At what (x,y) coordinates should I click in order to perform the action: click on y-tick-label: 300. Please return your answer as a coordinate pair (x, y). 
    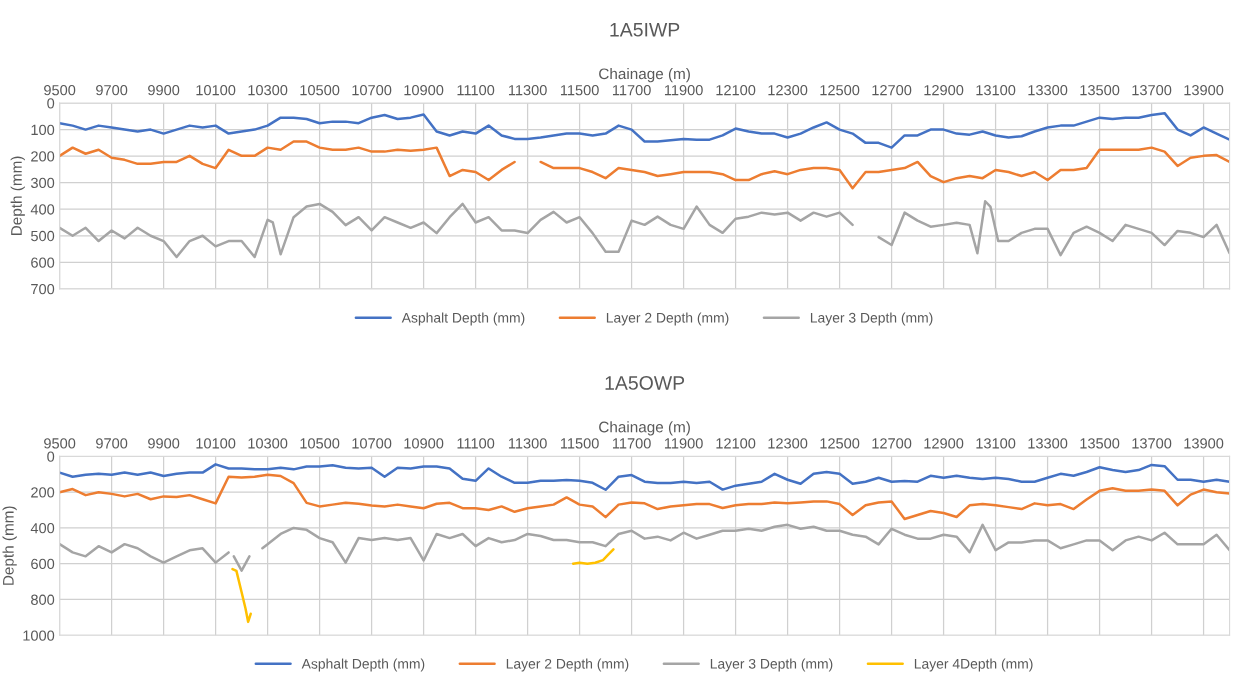
    Looking at the image, I should click on (42, 183).